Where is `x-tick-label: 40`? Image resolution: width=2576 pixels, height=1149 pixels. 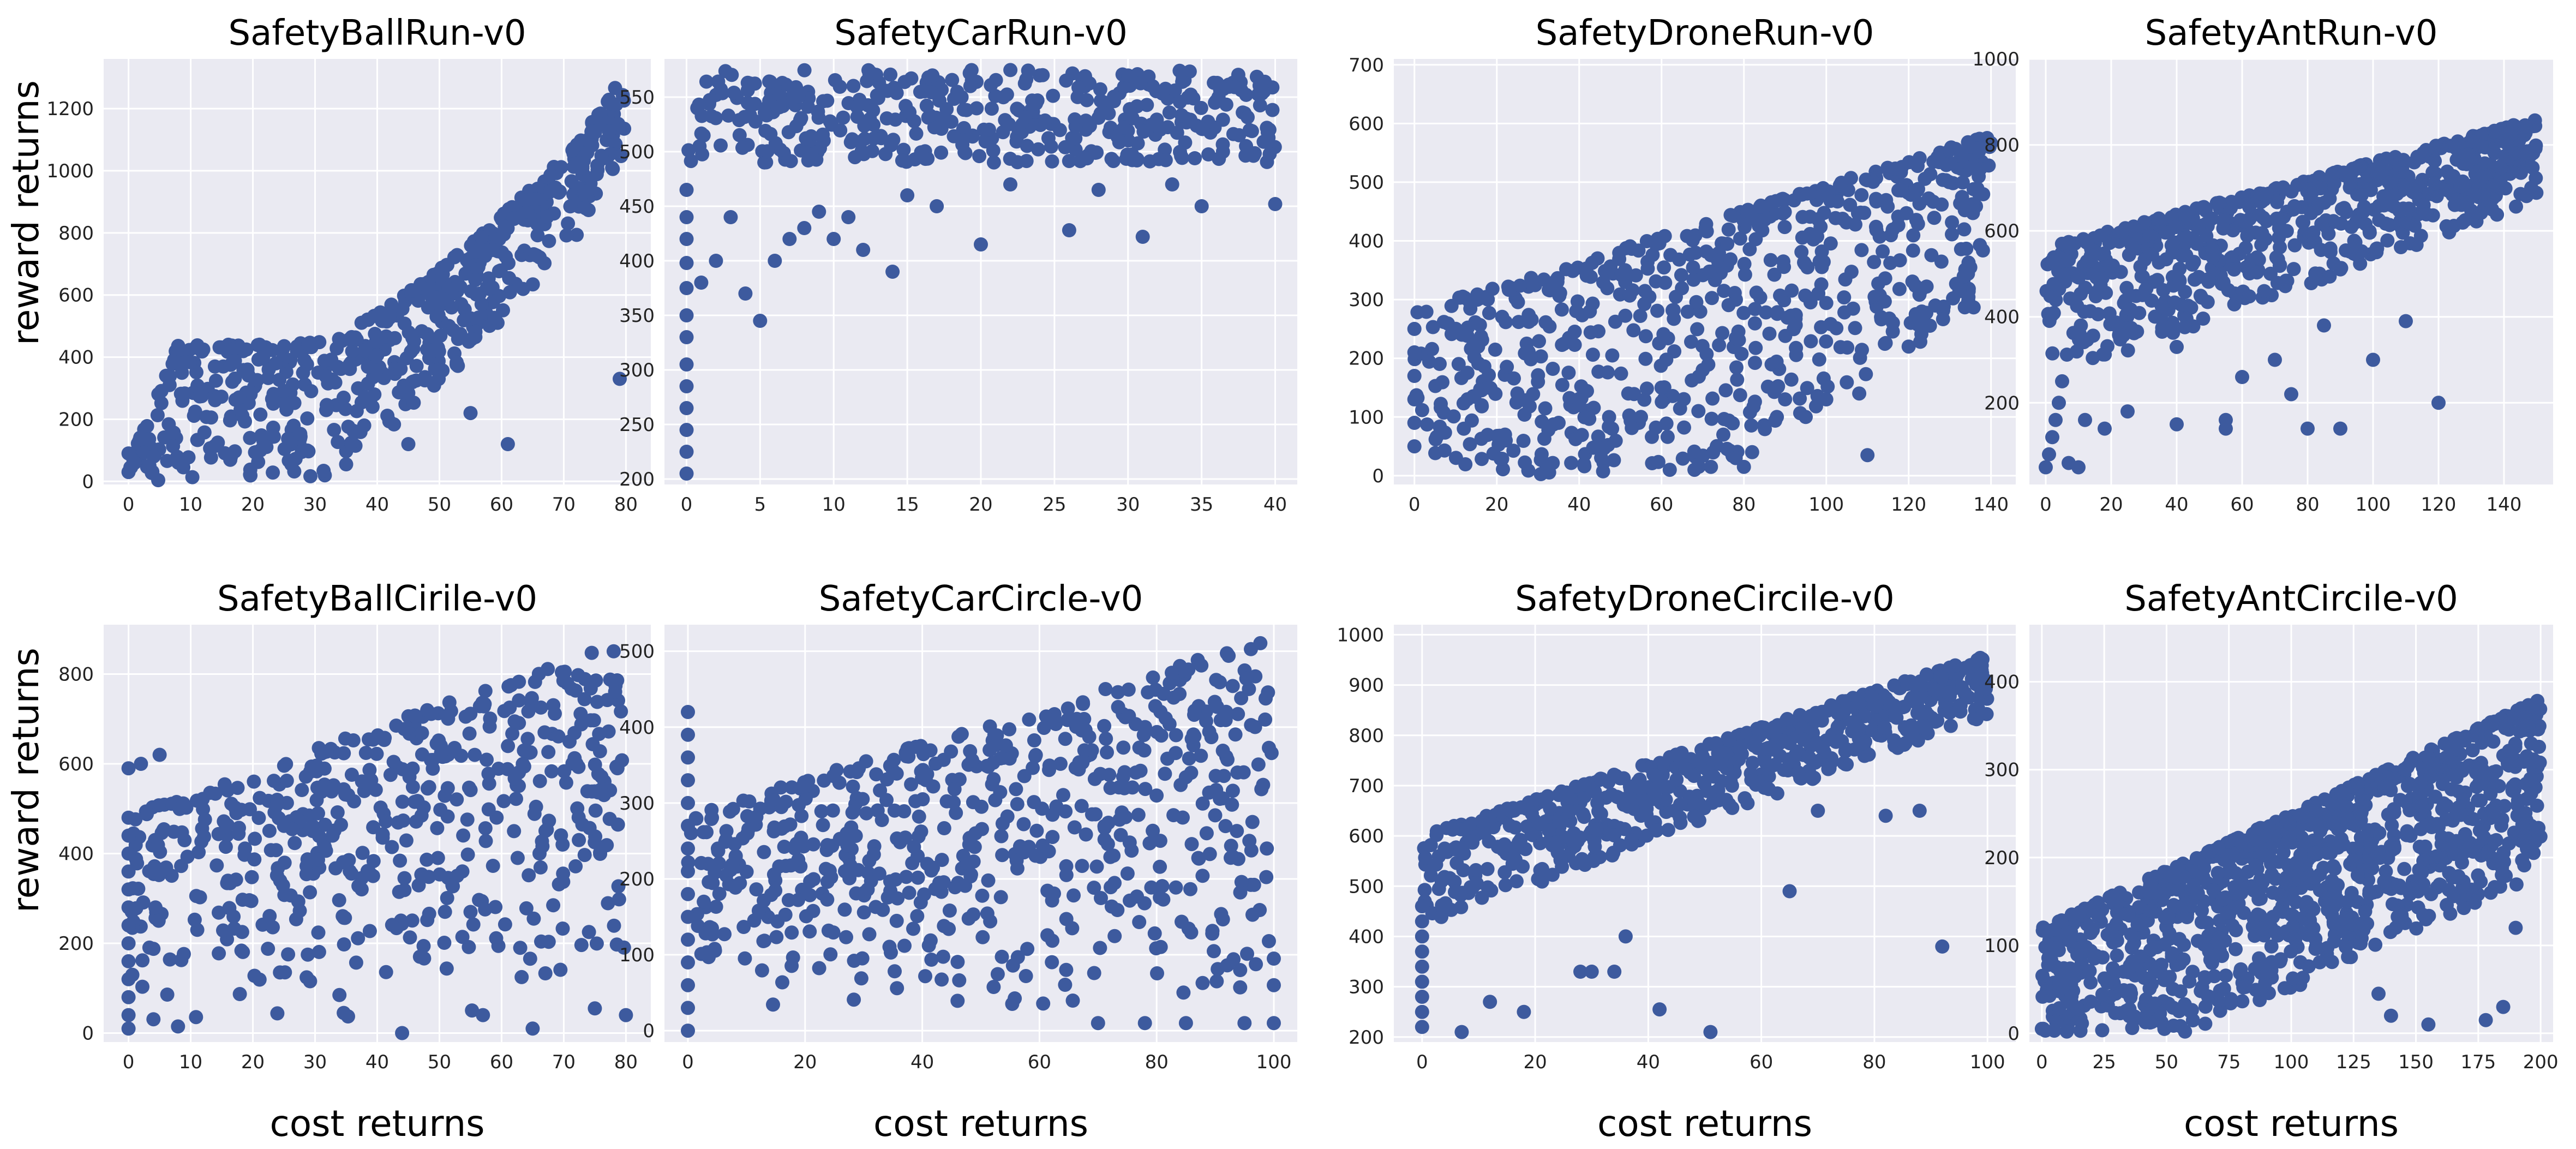 x-tick-label: 40 is located at coordinates (2177, 505).